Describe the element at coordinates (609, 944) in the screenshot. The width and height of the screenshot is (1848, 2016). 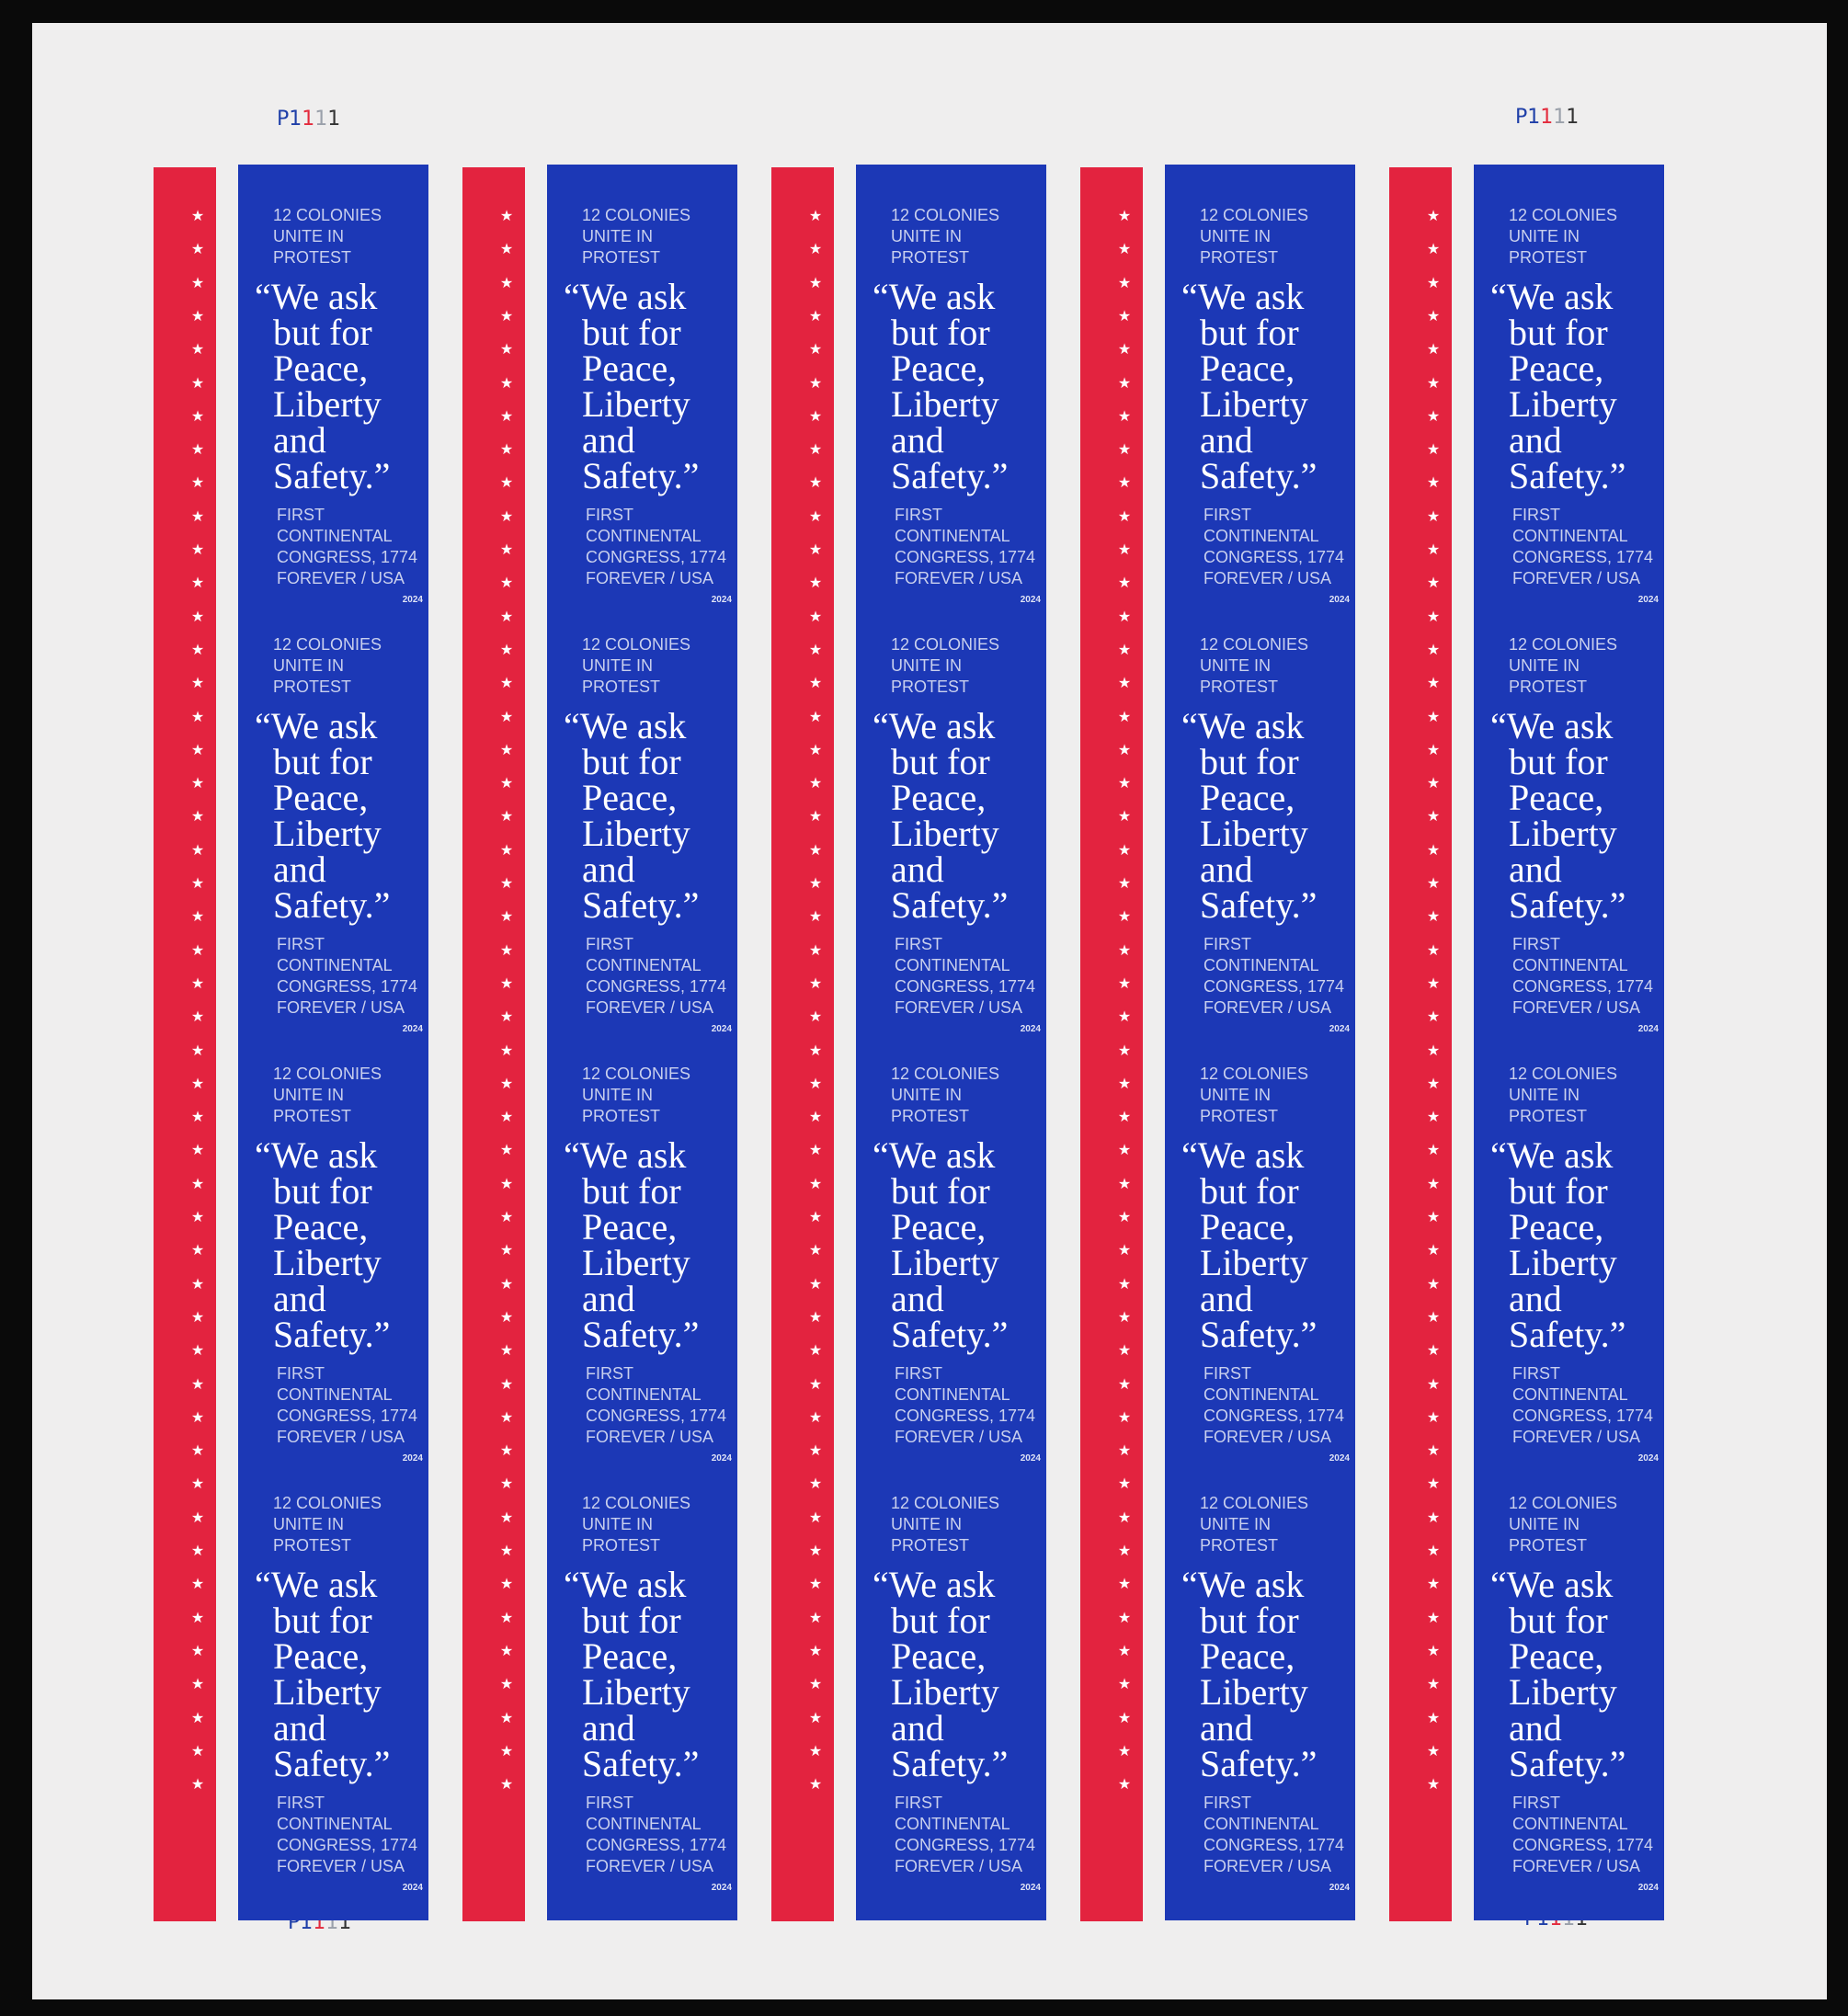
I see `footer-line: FIRST` at that location.